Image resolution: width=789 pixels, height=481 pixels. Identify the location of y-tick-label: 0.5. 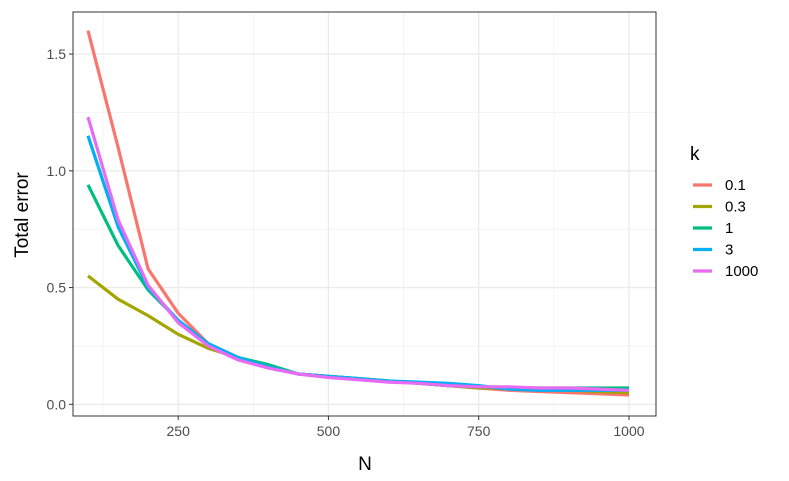
(57, 288).